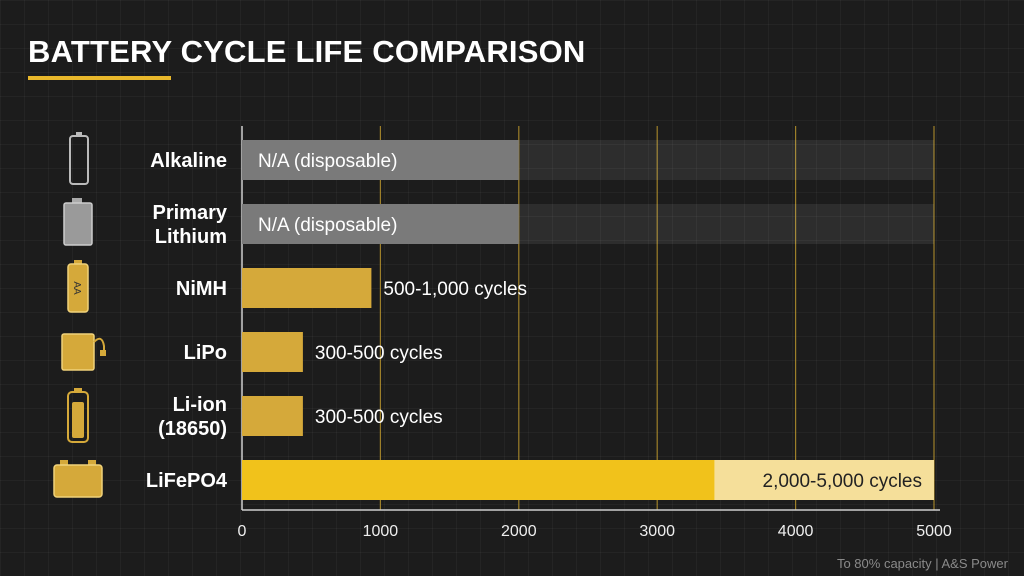 This screenshot has height=576, width=1024. I want to click on battery-lead, so click(99, 345).